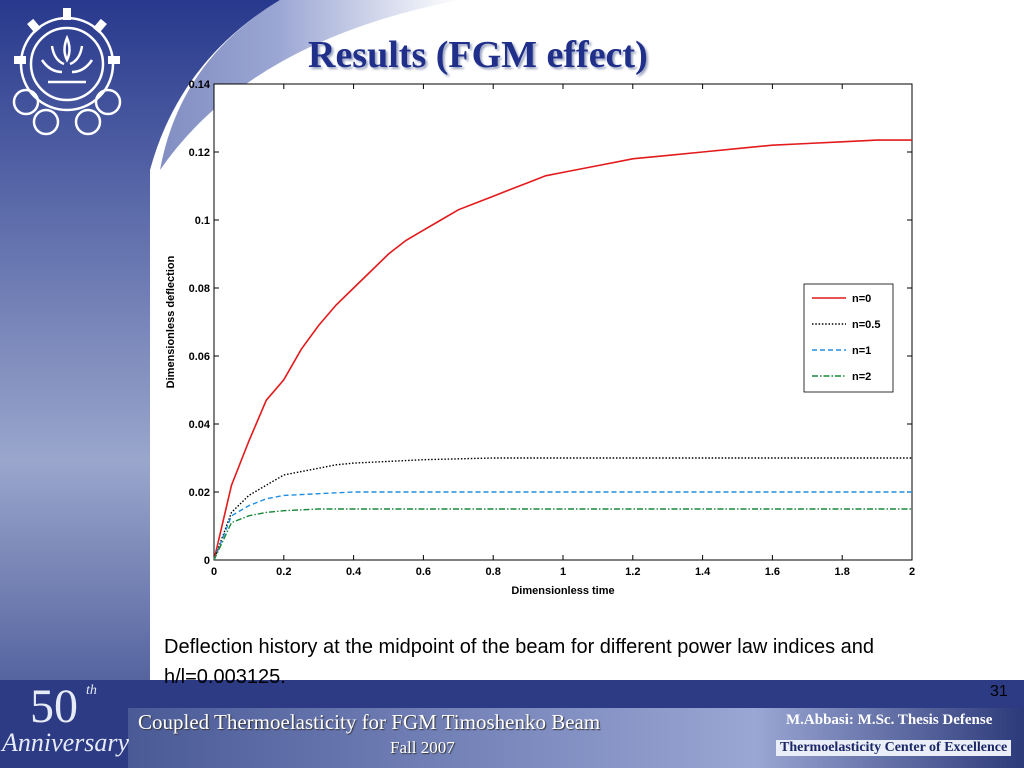 Image resolution: width=1024 pixels, height=768 pixels. What do you see at coordinates (200, 425) in the screenshot?
I see `y-tick-label: 0.04` at bounding box center [200, 425].